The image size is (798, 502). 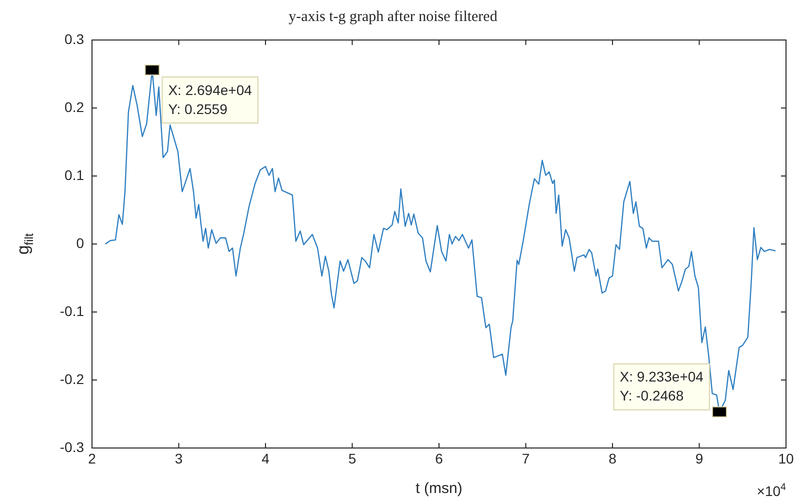 What do you see at coordinates (178, 458) in the screenshot?
I see `x-tick-label: 3` at bounding box center [178, 458].